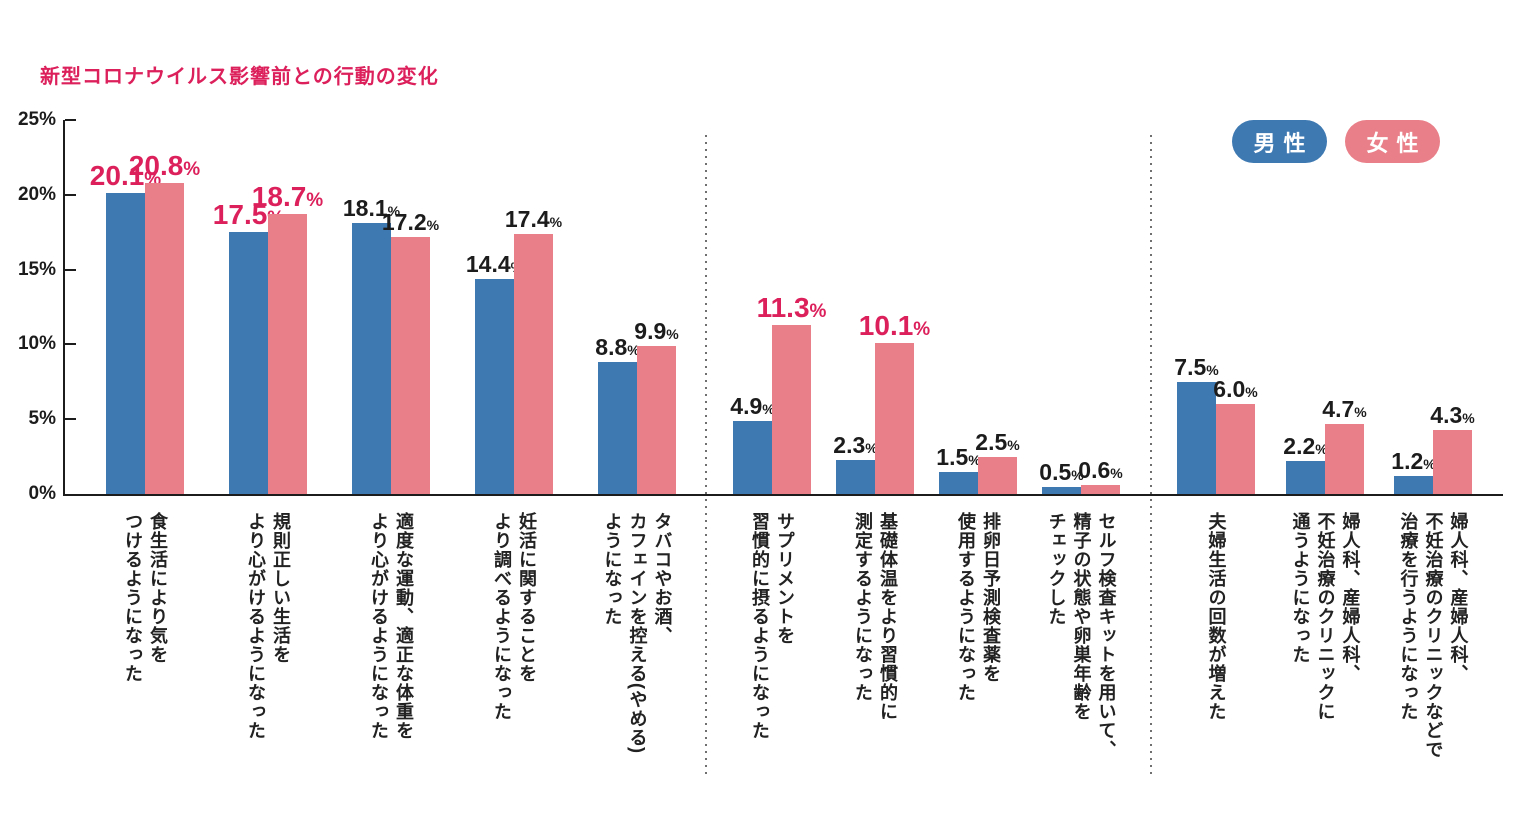 The width and height of the screenshot is (1538, 828). What do you see at coordinates (1055, 471) in the screenshot?
I see `value-number: 0.5` at bounding box center [1055, 471].